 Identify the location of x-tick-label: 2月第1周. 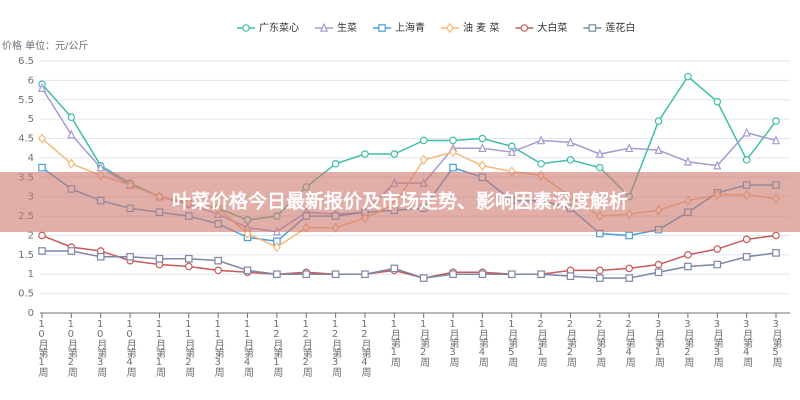
(541, 343).